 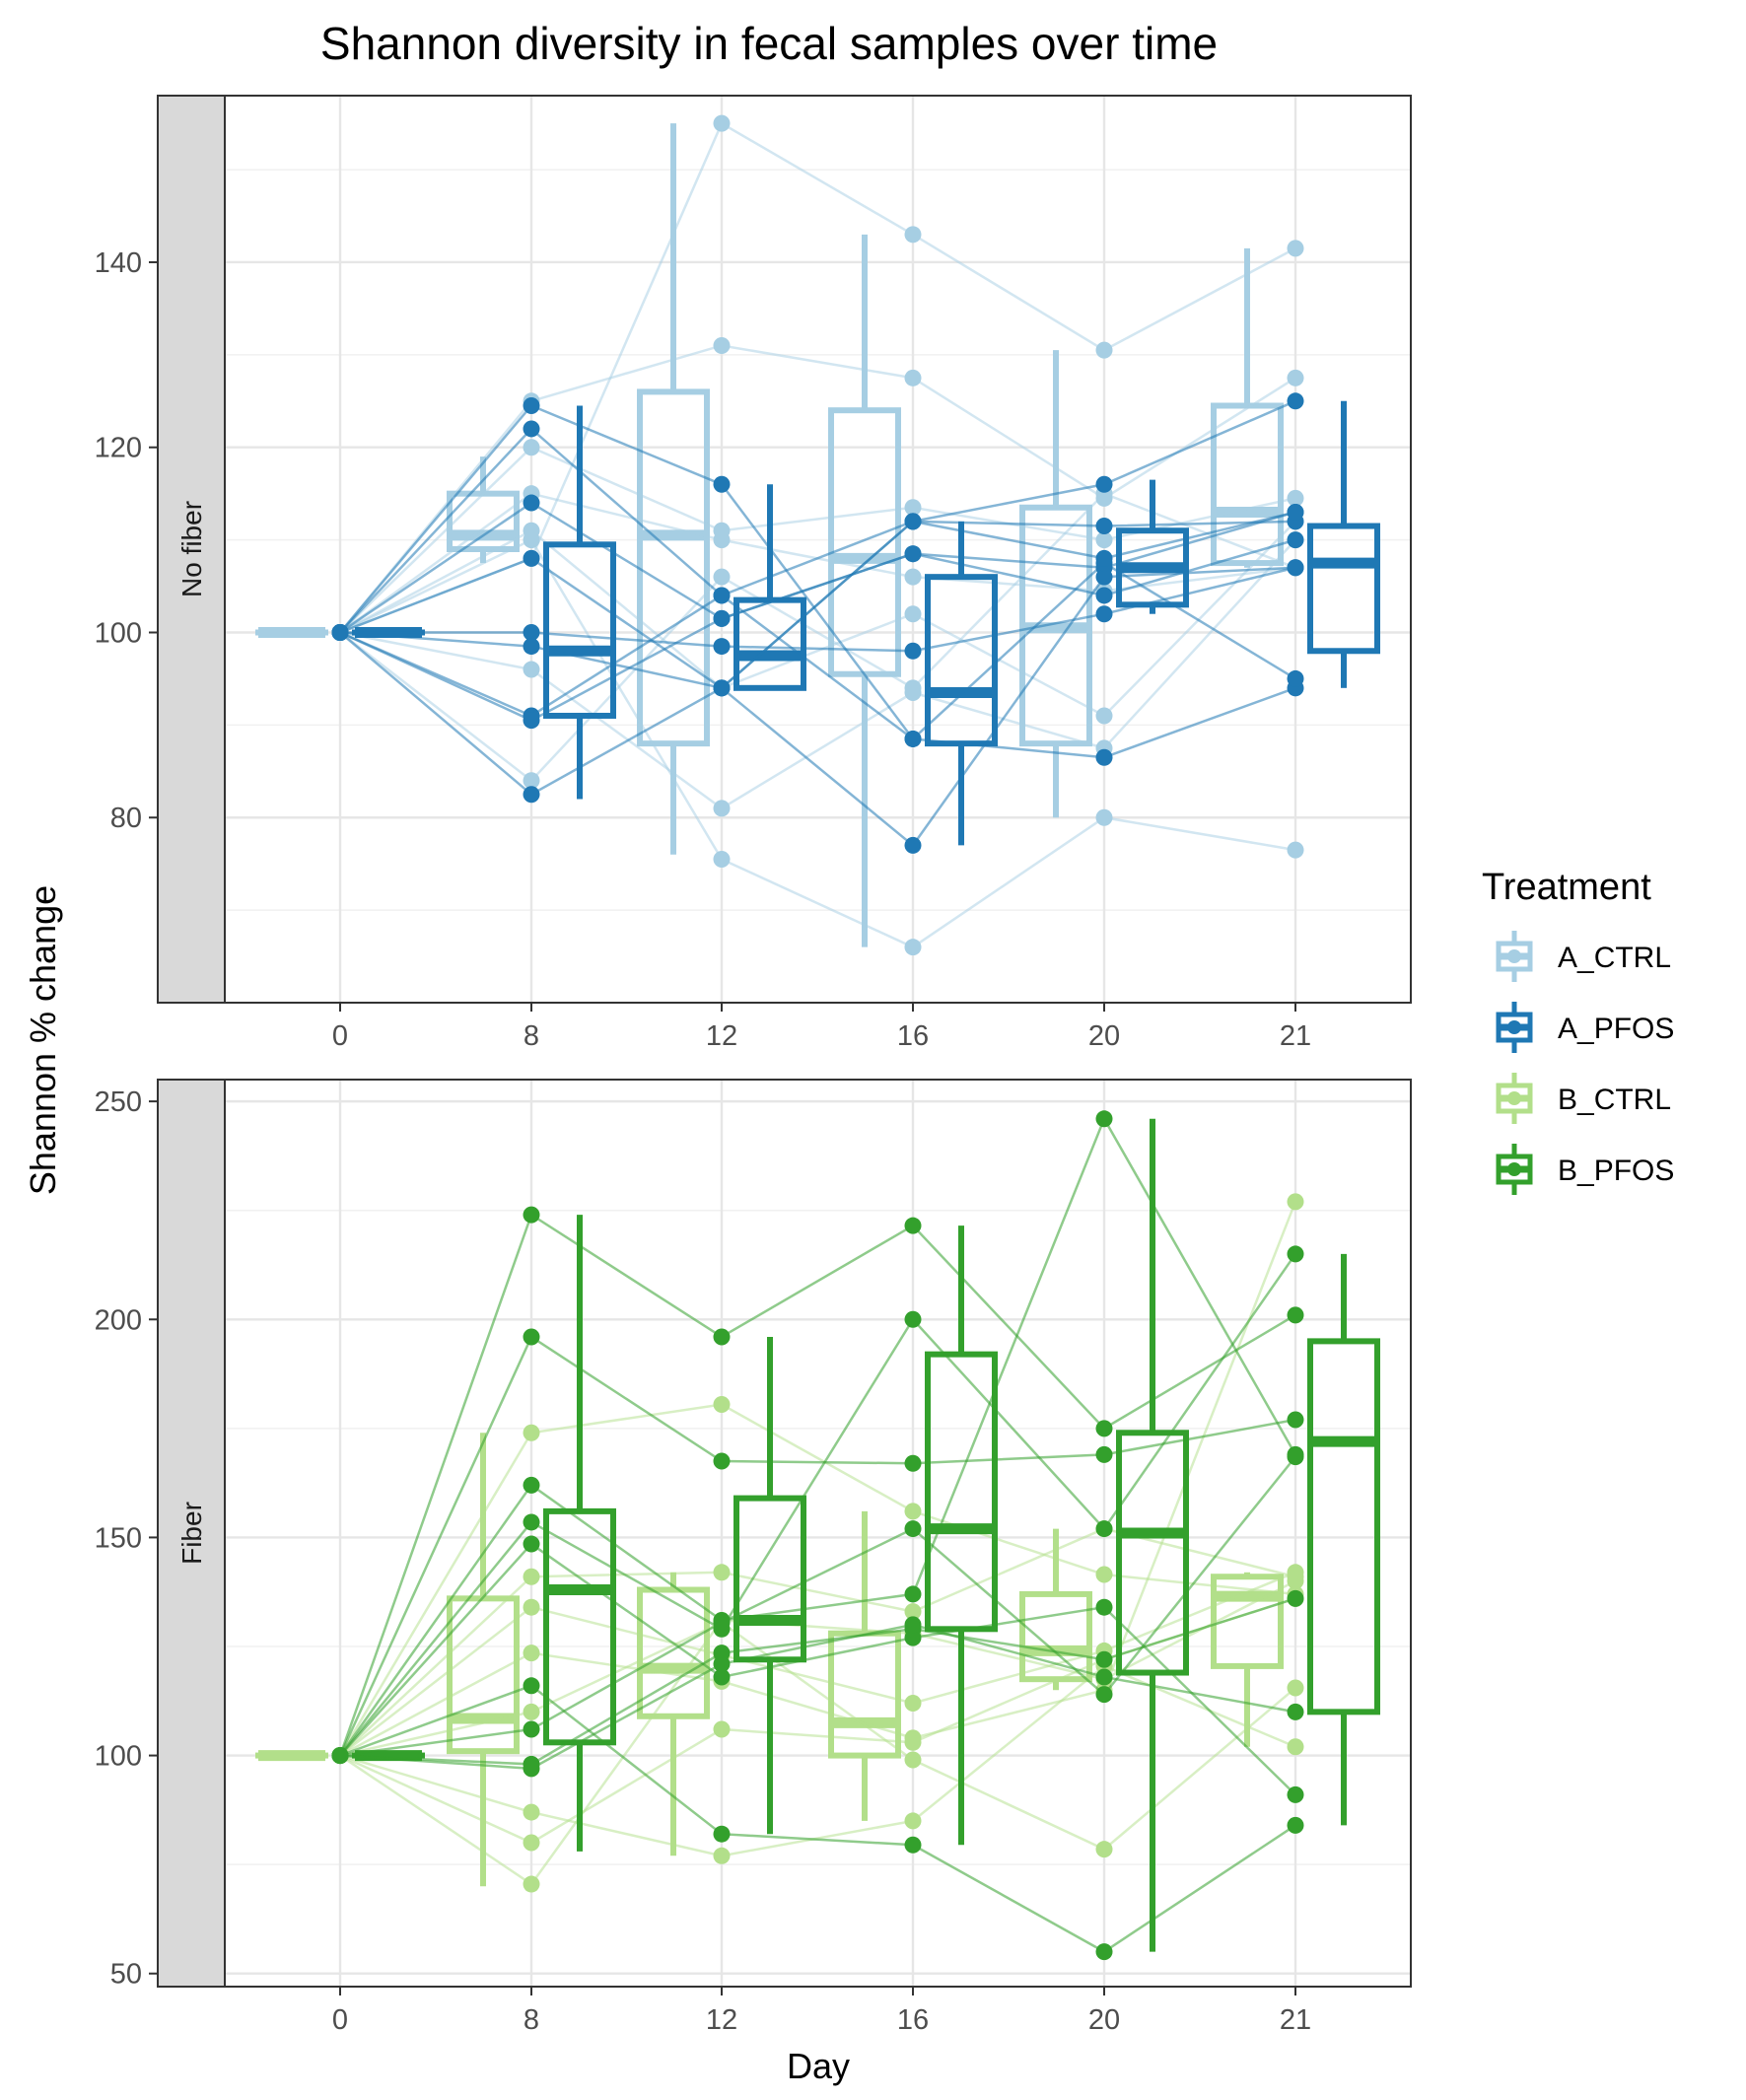 I want to click on x-tick-label: 8, so click(x=531, y=1036).